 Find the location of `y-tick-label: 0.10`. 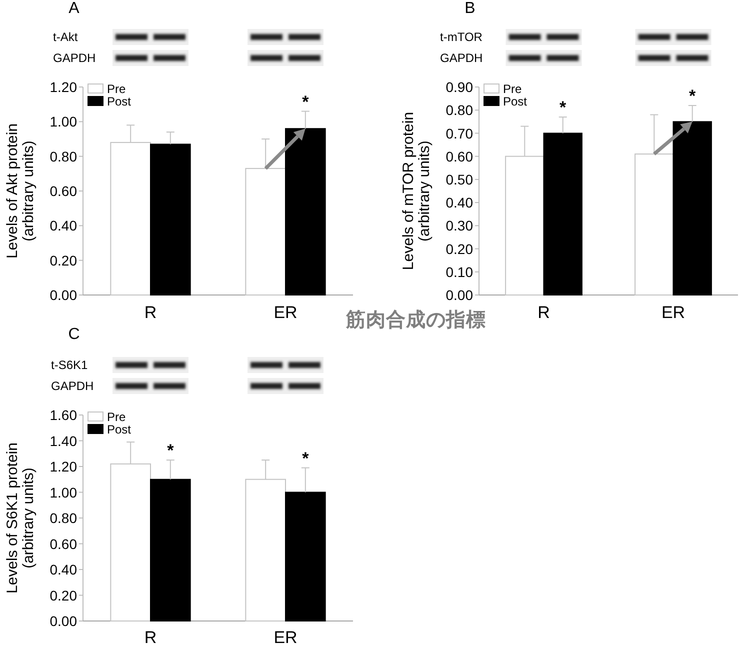

y-tick-label: 0.10 is located at coordinates (460, 272).